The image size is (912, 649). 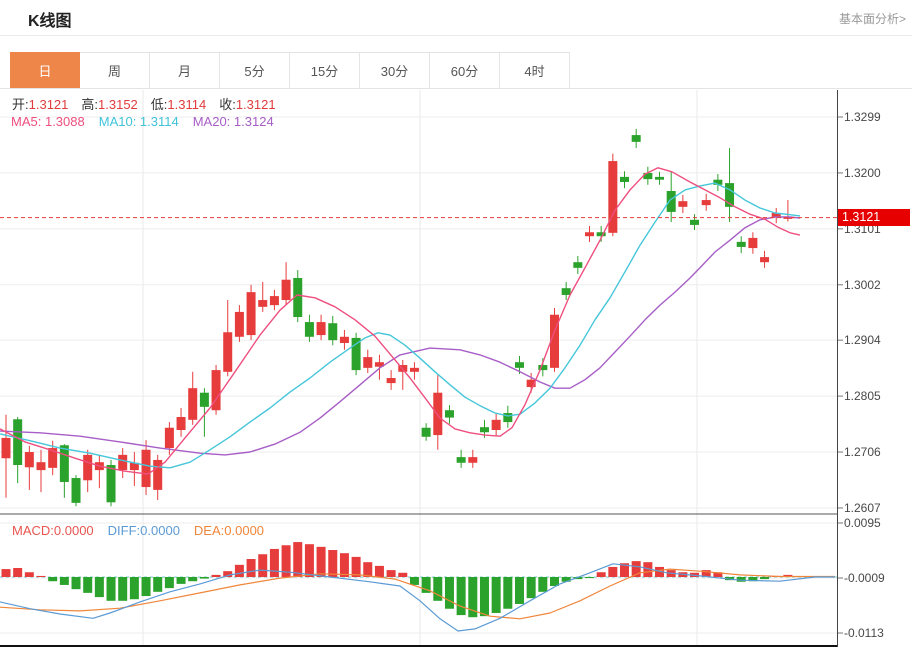 I want to click on price-tick-label: 1.2706, so click(x=862, y=452).